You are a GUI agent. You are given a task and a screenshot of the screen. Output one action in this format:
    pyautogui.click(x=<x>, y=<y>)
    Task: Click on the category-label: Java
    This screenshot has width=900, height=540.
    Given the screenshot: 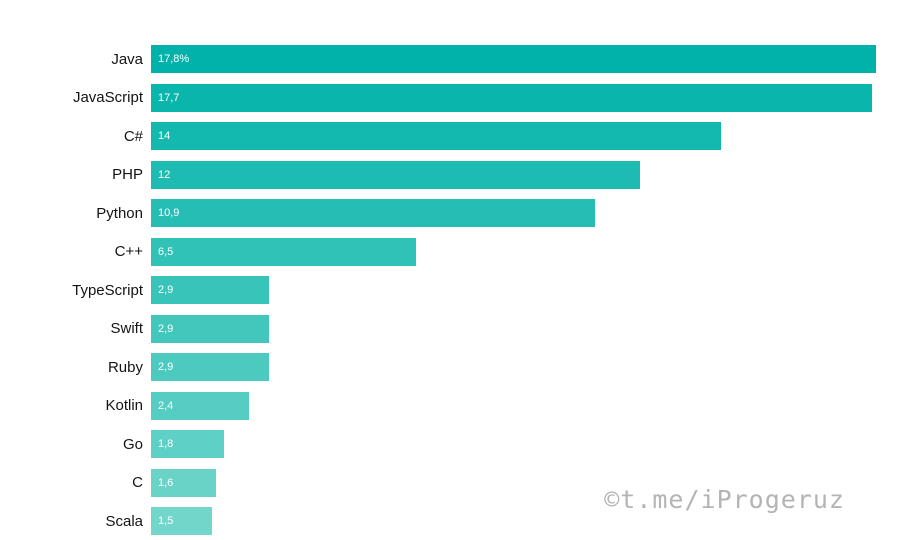 What is the action you would take?
    pyautogui.click(x=127, y=59)
    